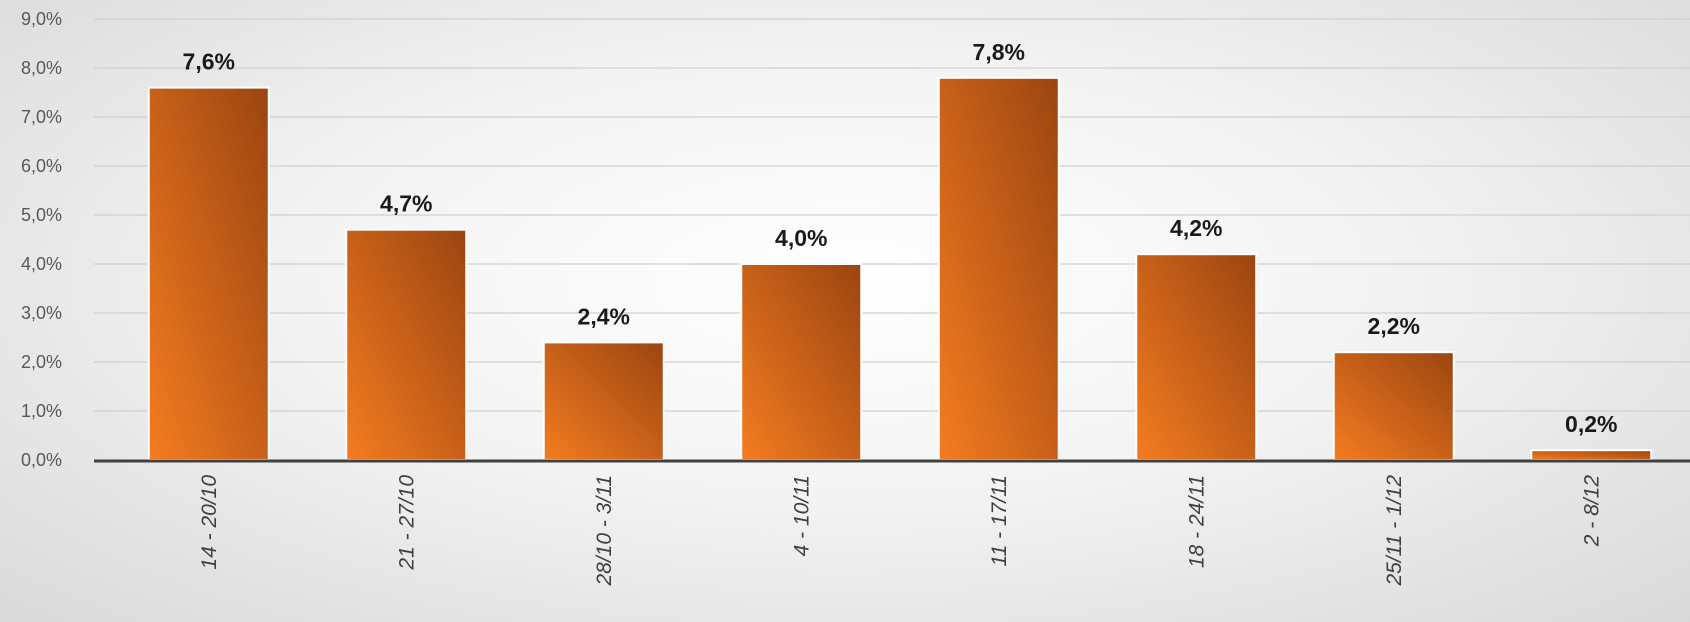 The width and height of the screenshot is (1690, 622). What do you see at coordinates (1591, 424) in the screenshot?
I see `data-label: 0,2%` at bounding box center [1591, 424].